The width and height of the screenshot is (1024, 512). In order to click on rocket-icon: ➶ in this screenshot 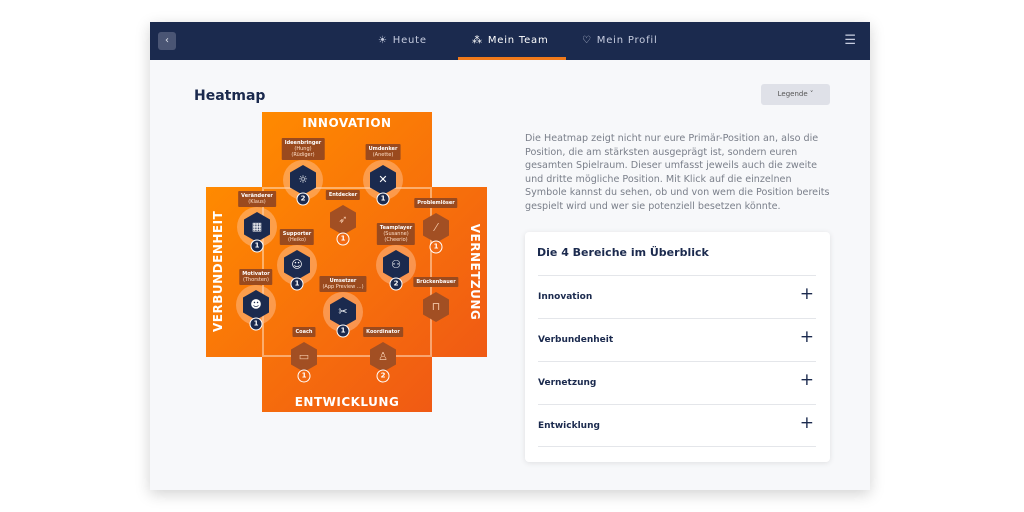, I will do `click(343, 219)`.